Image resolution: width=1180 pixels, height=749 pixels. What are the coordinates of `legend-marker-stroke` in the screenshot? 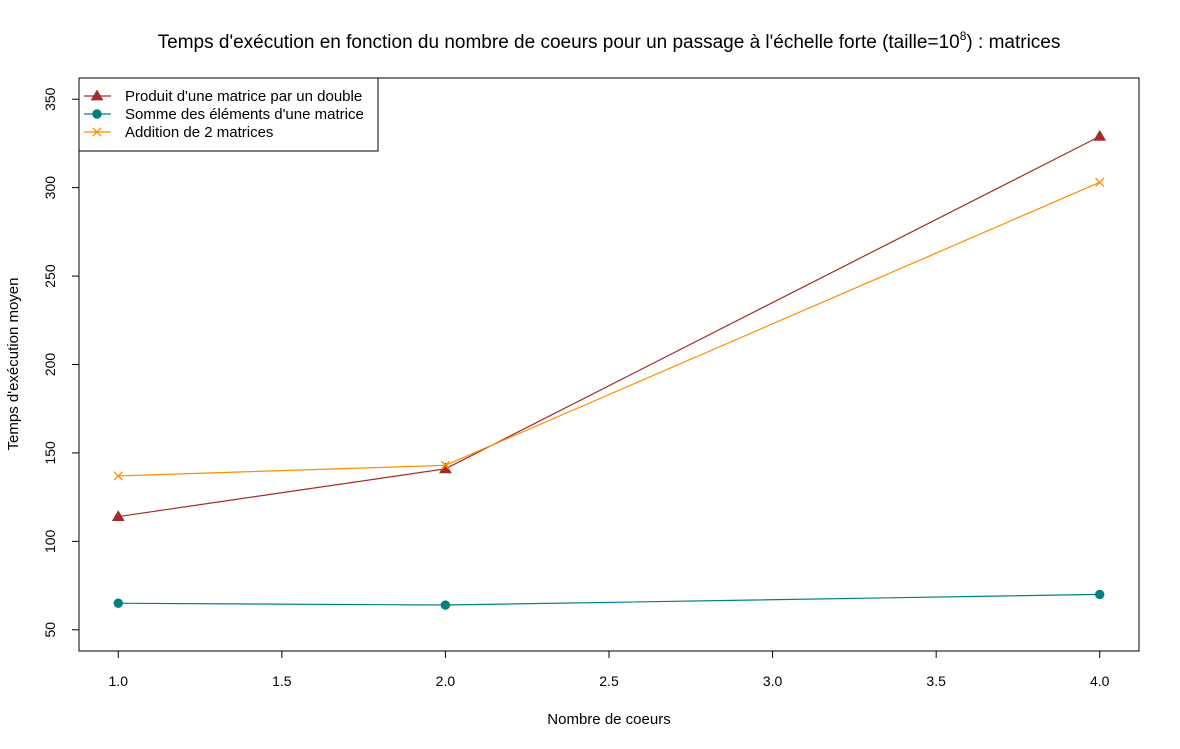 It's located at (97, 132).